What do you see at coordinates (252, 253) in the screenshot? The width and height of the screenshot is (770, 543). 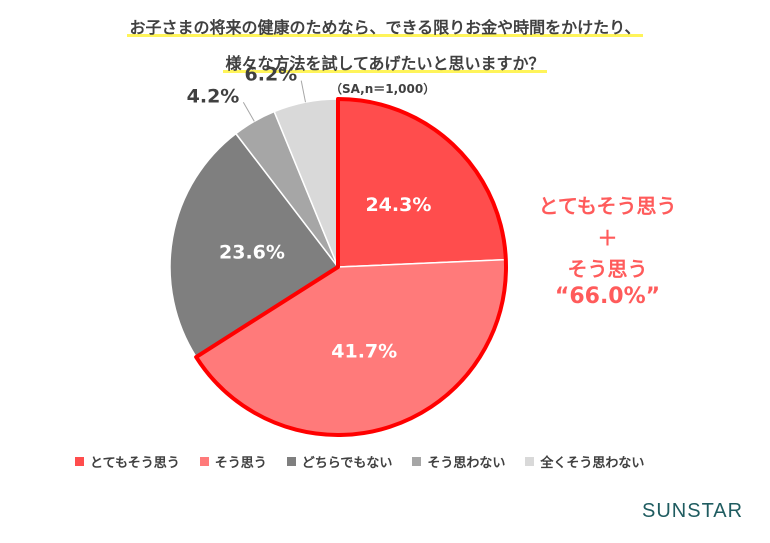 I see `slice-label-2: 23.6%` at bounding box center [252, 253].